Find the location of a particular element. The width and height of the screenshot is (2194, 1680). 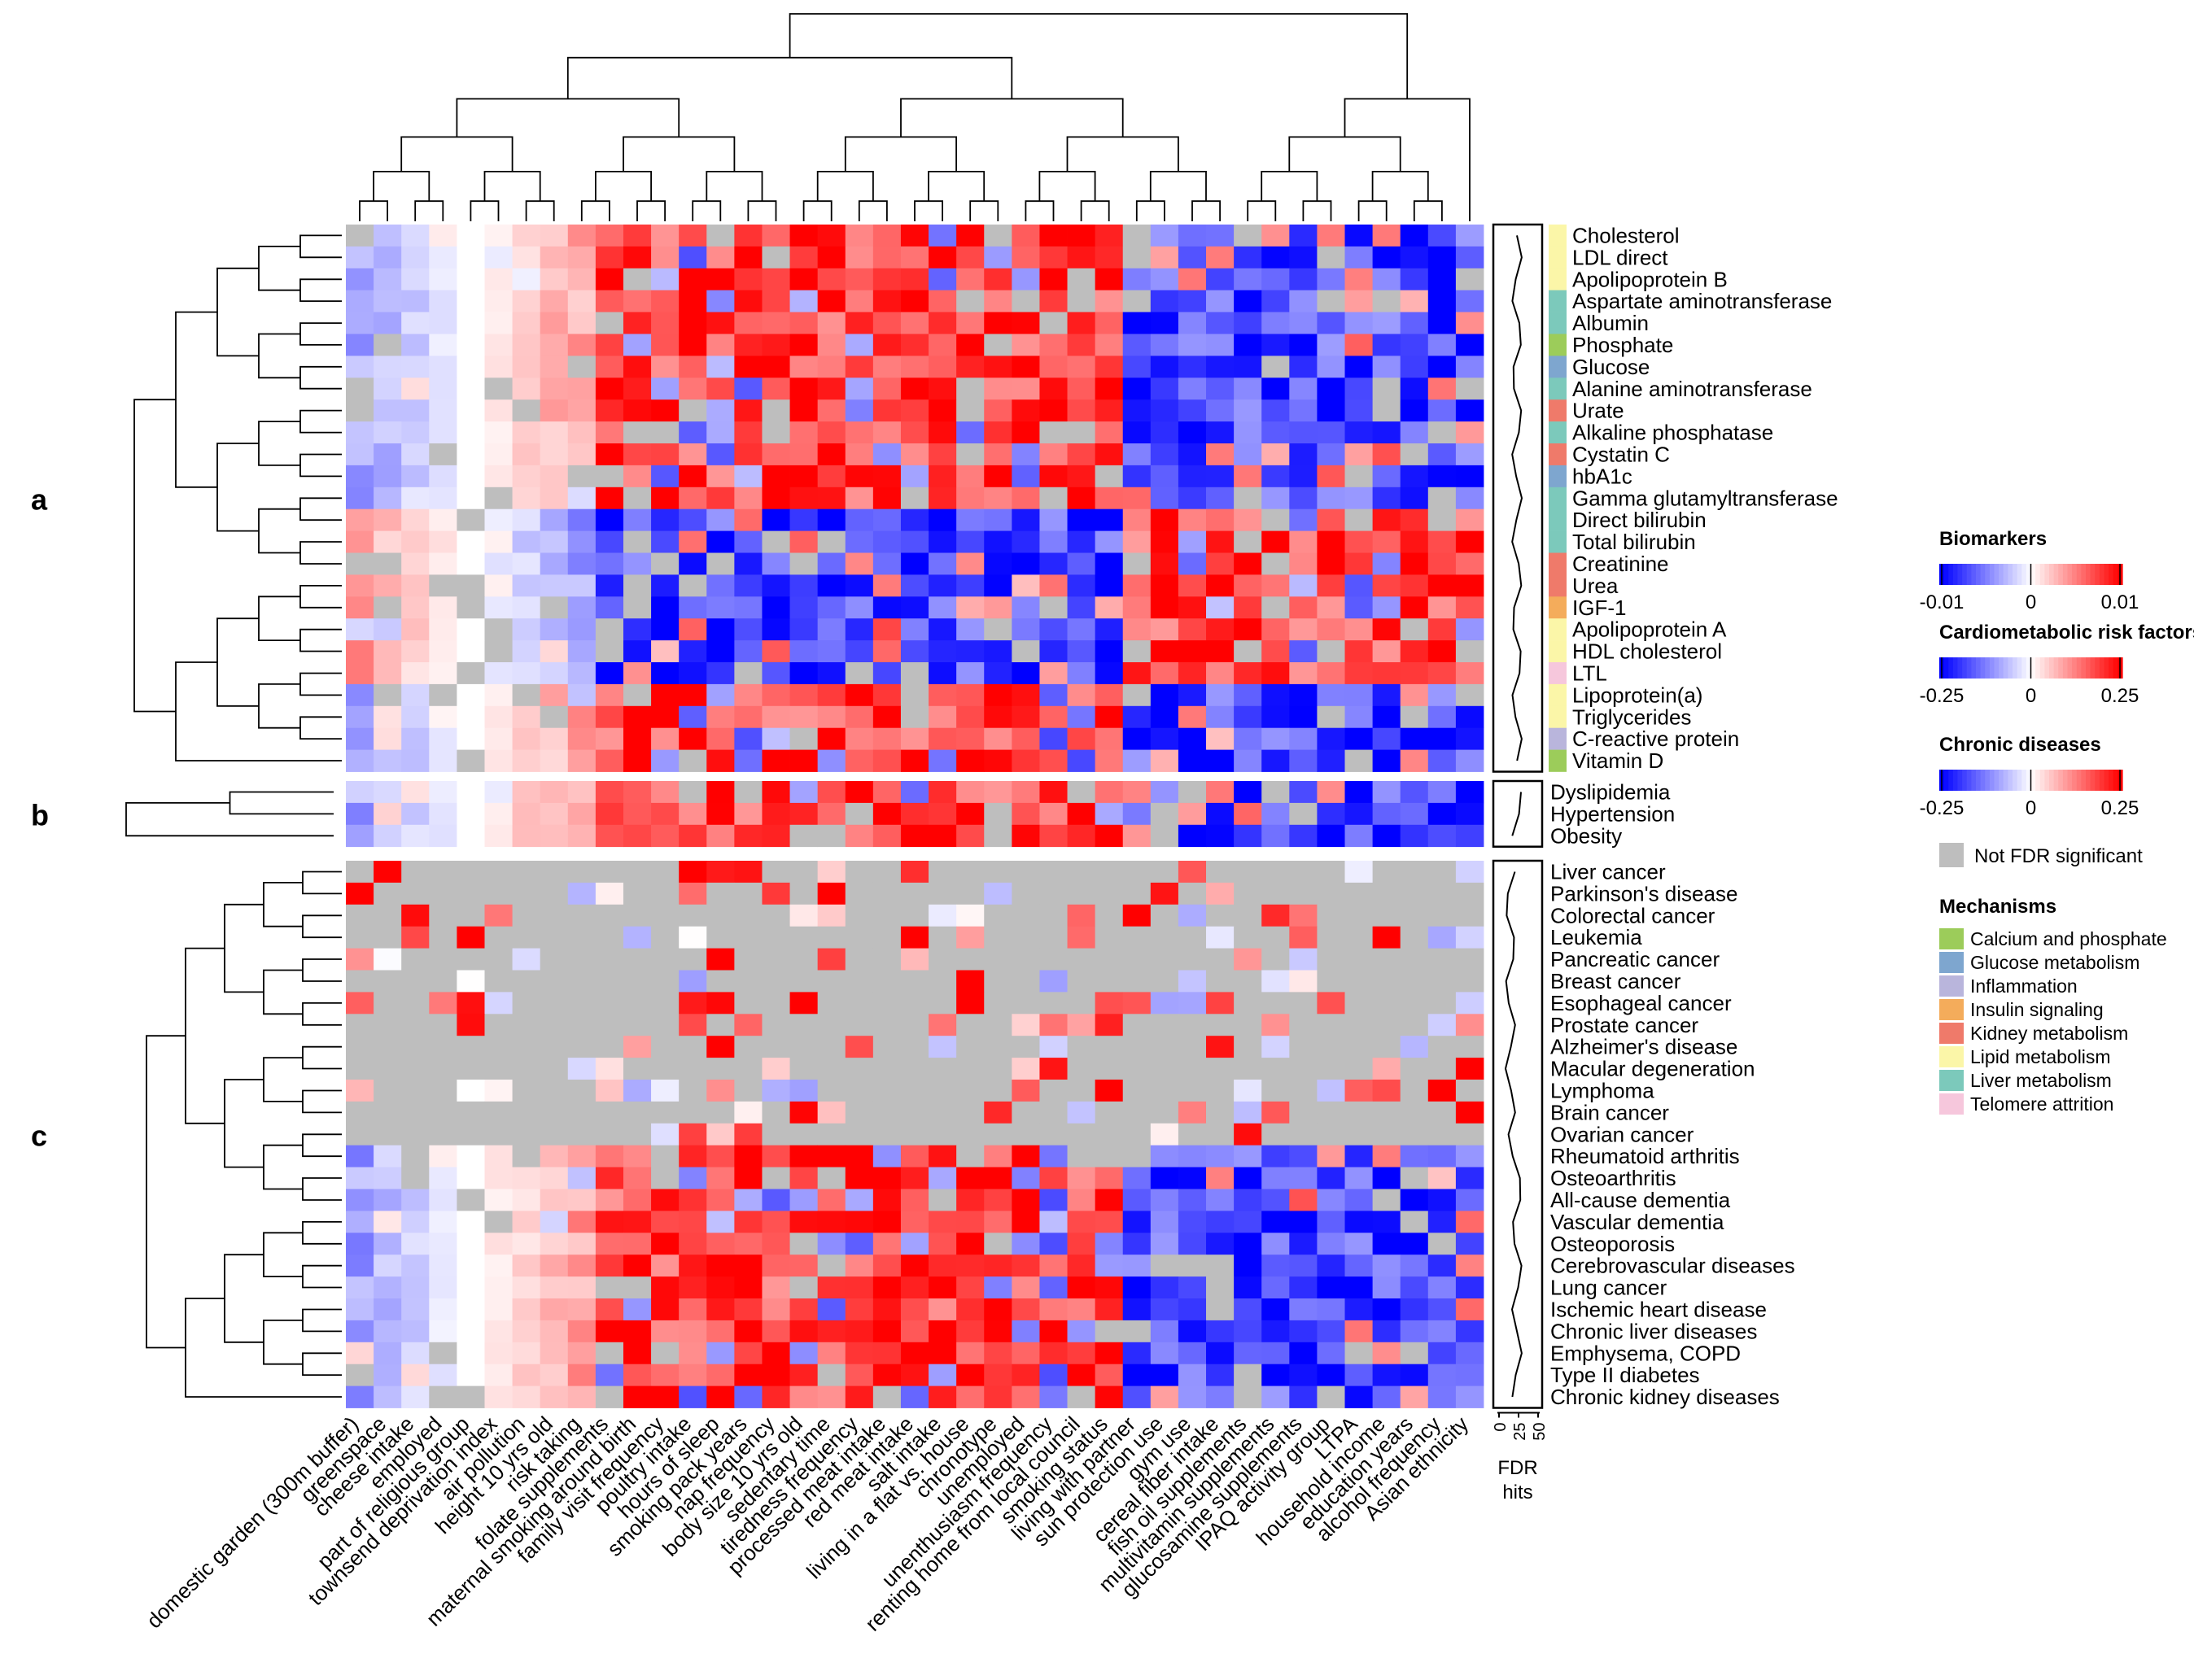

column-dendrogram is located at coordinates (915, 117).